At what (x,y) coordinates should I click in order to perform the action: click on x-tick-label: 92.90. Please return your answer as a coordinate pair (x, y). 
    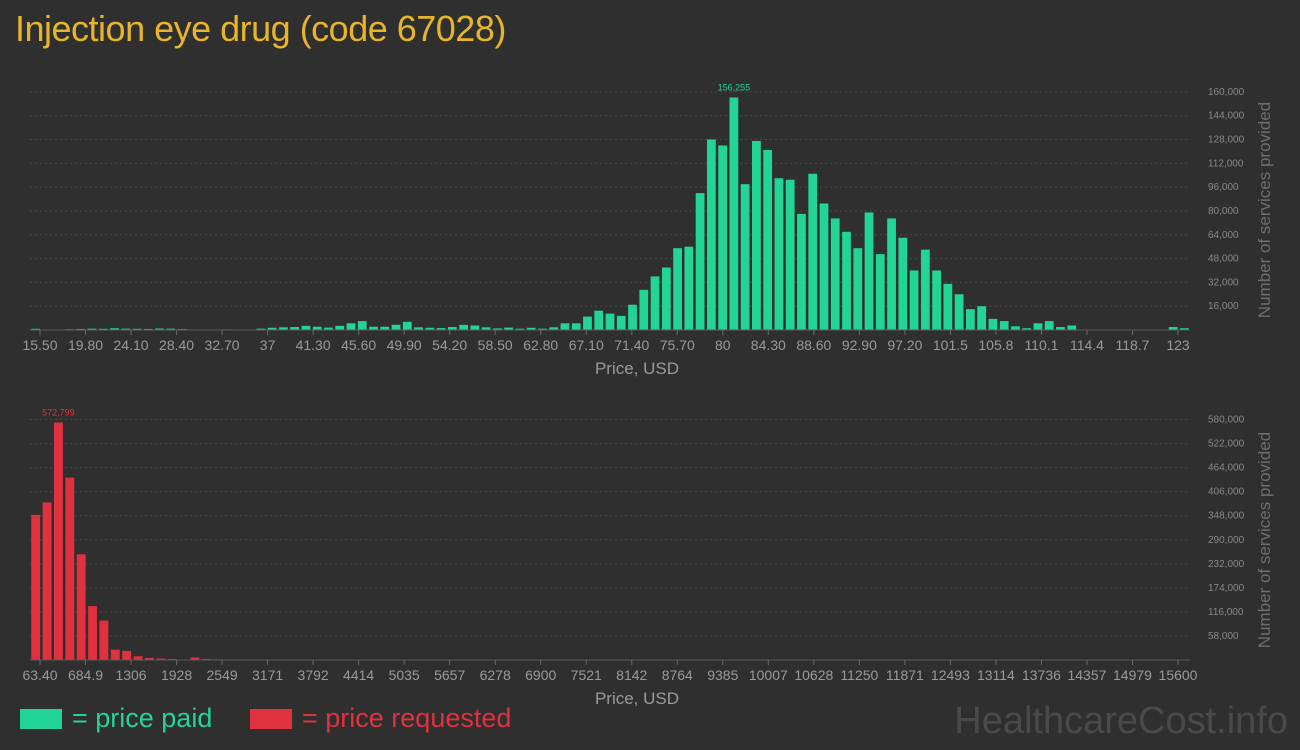
    Looking at the image, I should click on (859, 345).